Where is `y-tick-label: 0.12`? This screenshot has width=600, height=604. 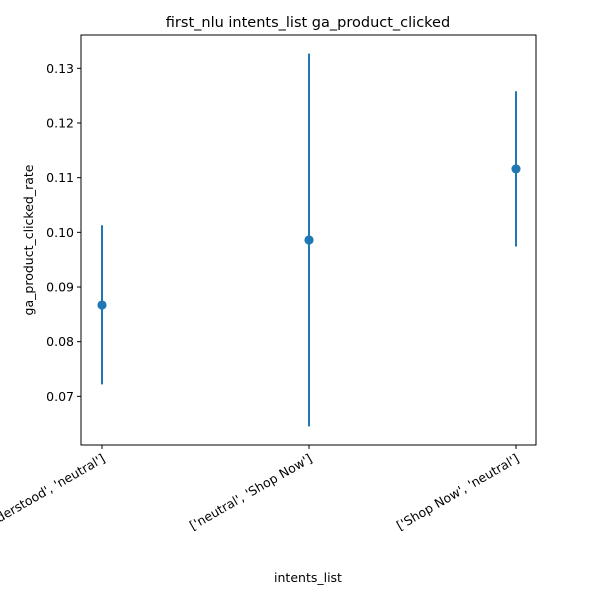 y-tick-label: 0.12 is located at coordinates (60, 123).